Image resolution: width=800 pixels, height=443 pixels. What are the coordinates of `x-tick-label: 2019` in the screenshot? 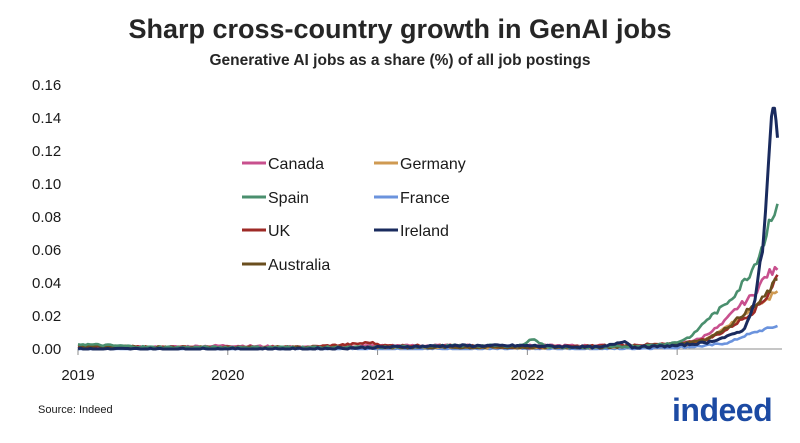 It's located at (77, 375).